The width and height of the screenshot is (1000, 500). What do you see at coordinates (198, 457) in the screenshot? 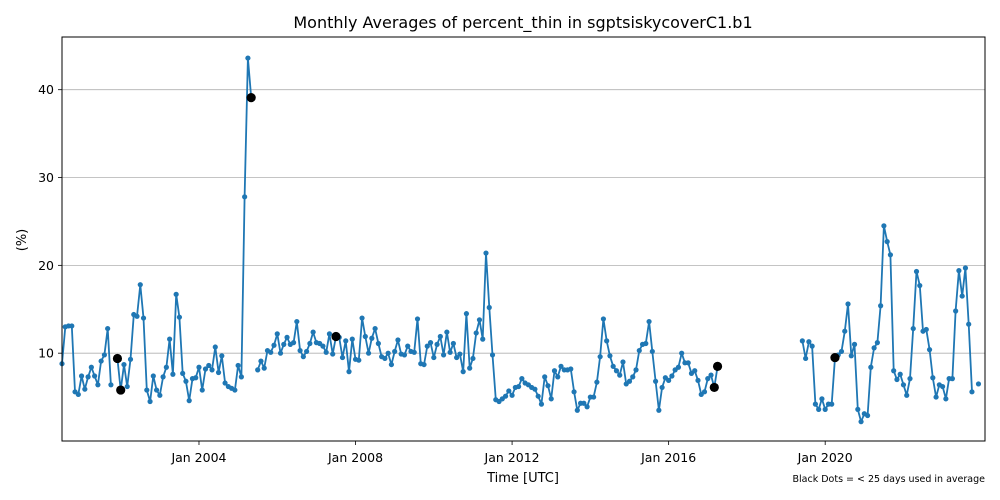
I see `x-tick-label: Jan 2004` at bounding box center [198, 457].